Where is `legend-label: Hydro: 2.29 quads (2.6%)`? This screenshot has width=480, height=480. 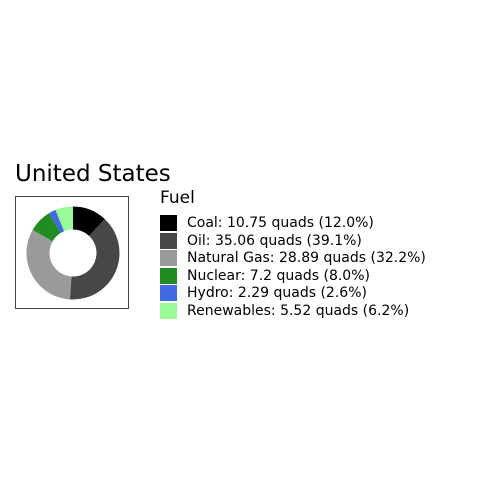
legend-label: Hydro: 2.29 quads (2.6%) is located at coordinates (277, 293).